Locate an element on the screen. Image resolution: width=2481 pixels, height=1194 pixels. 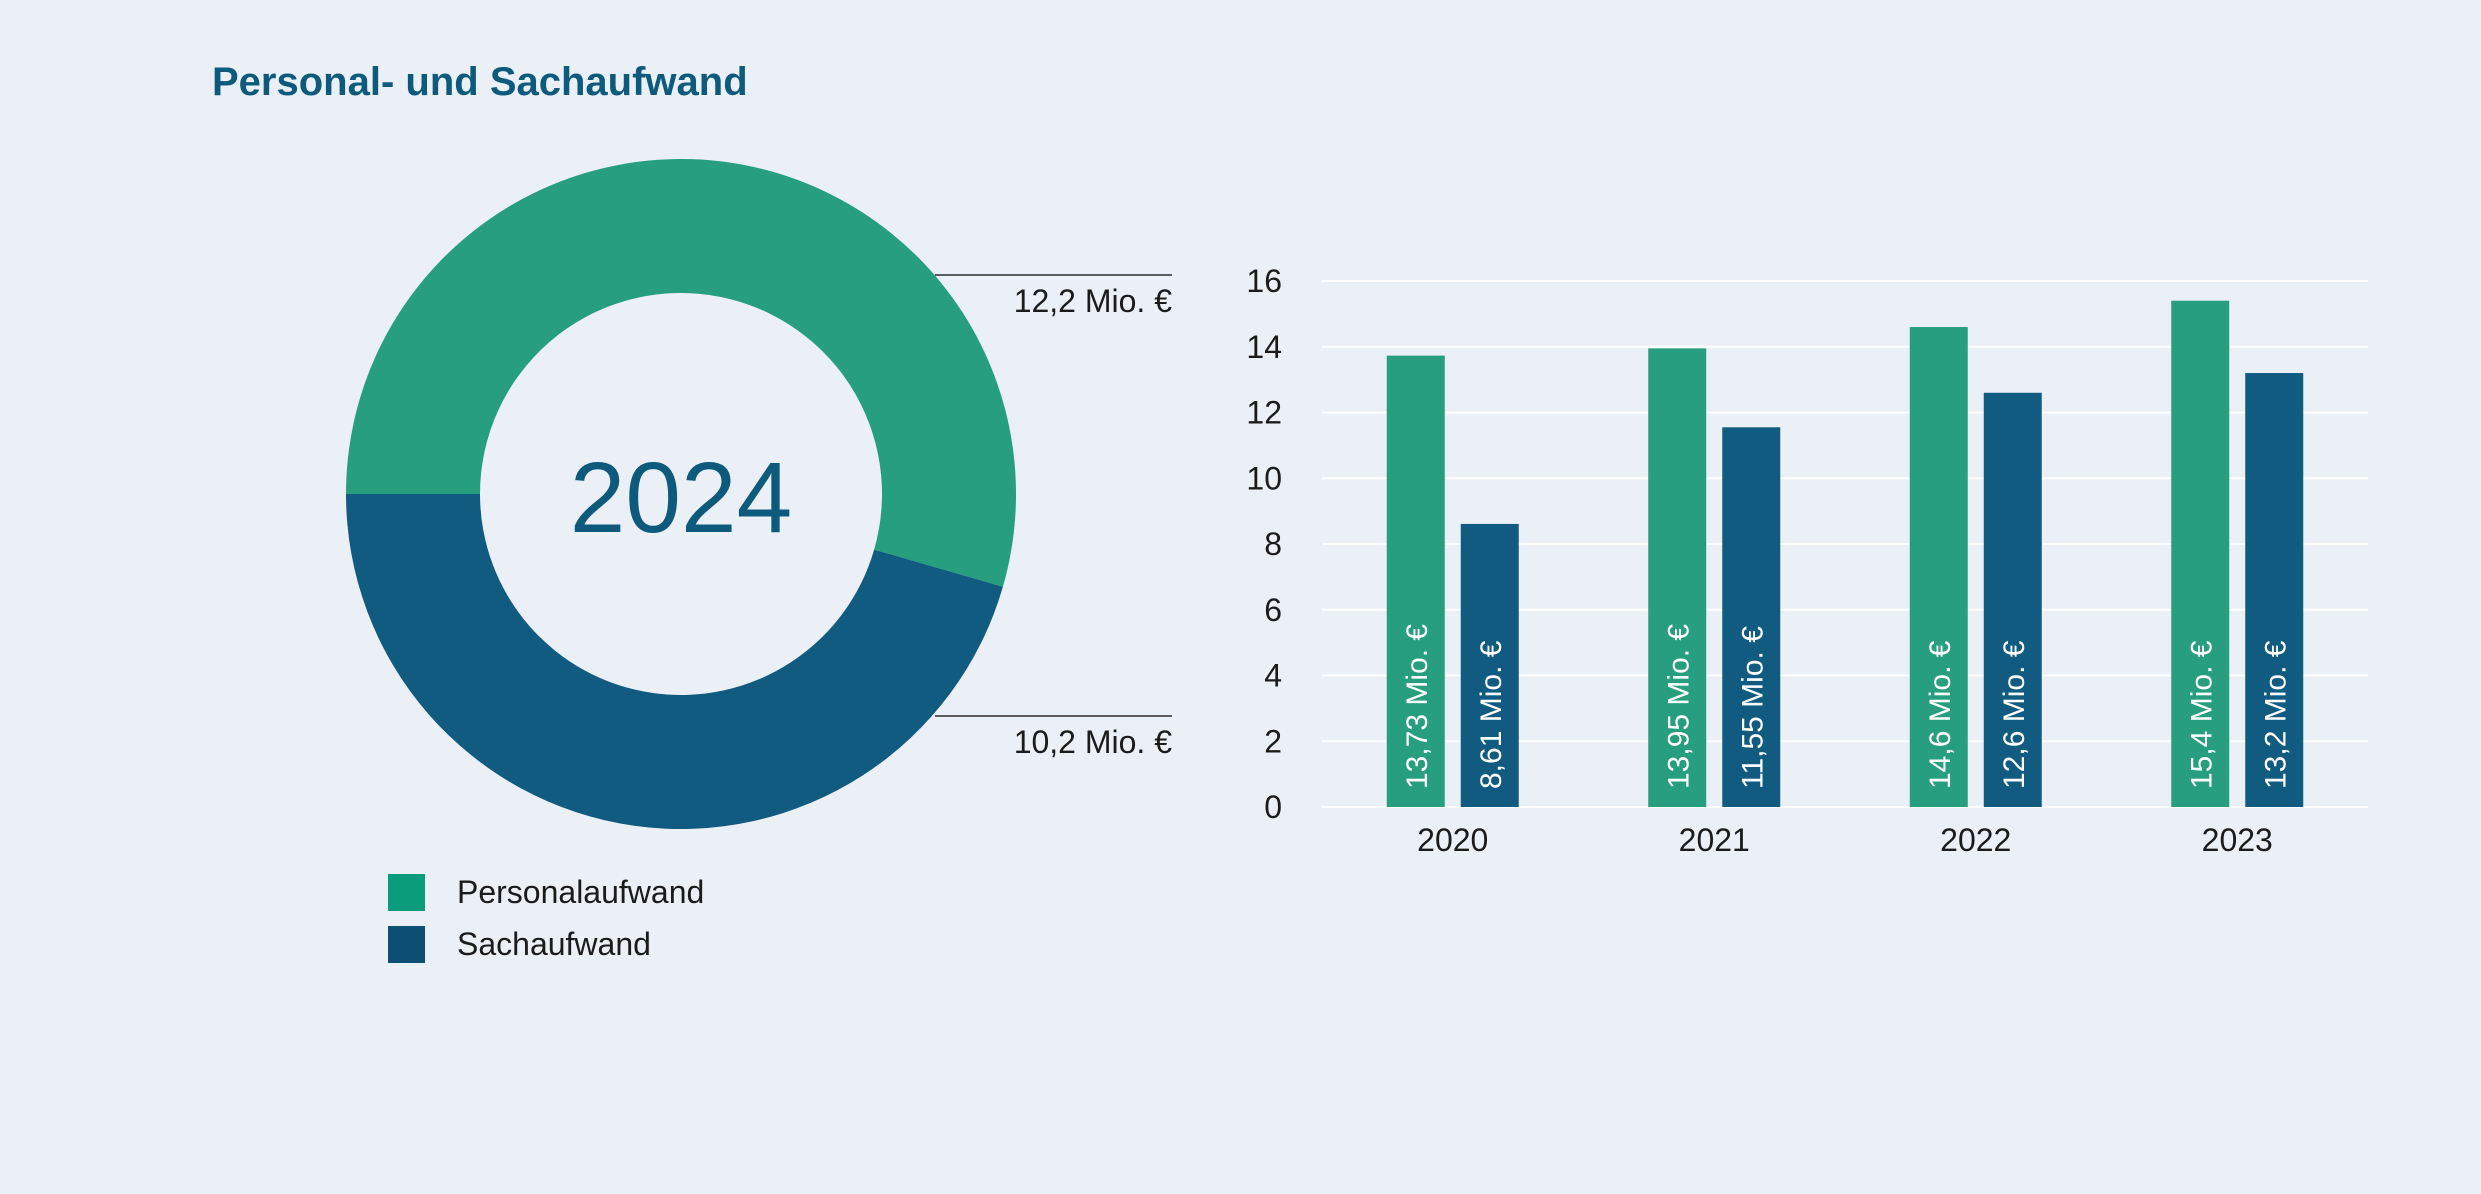
legend-label-personalaufwand: Personalaufwand is located at coordinates (581, 891).